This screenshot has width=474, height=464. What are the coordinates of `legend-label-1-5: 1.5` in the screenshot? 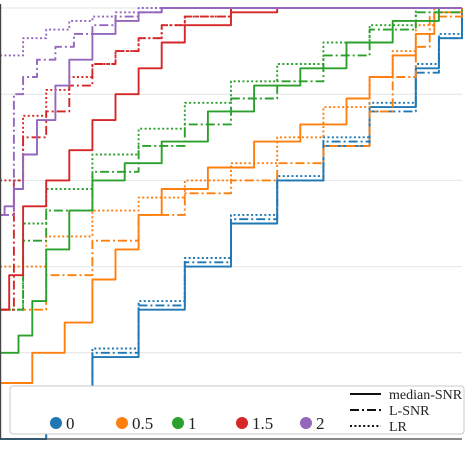 It's located at (262, 423).